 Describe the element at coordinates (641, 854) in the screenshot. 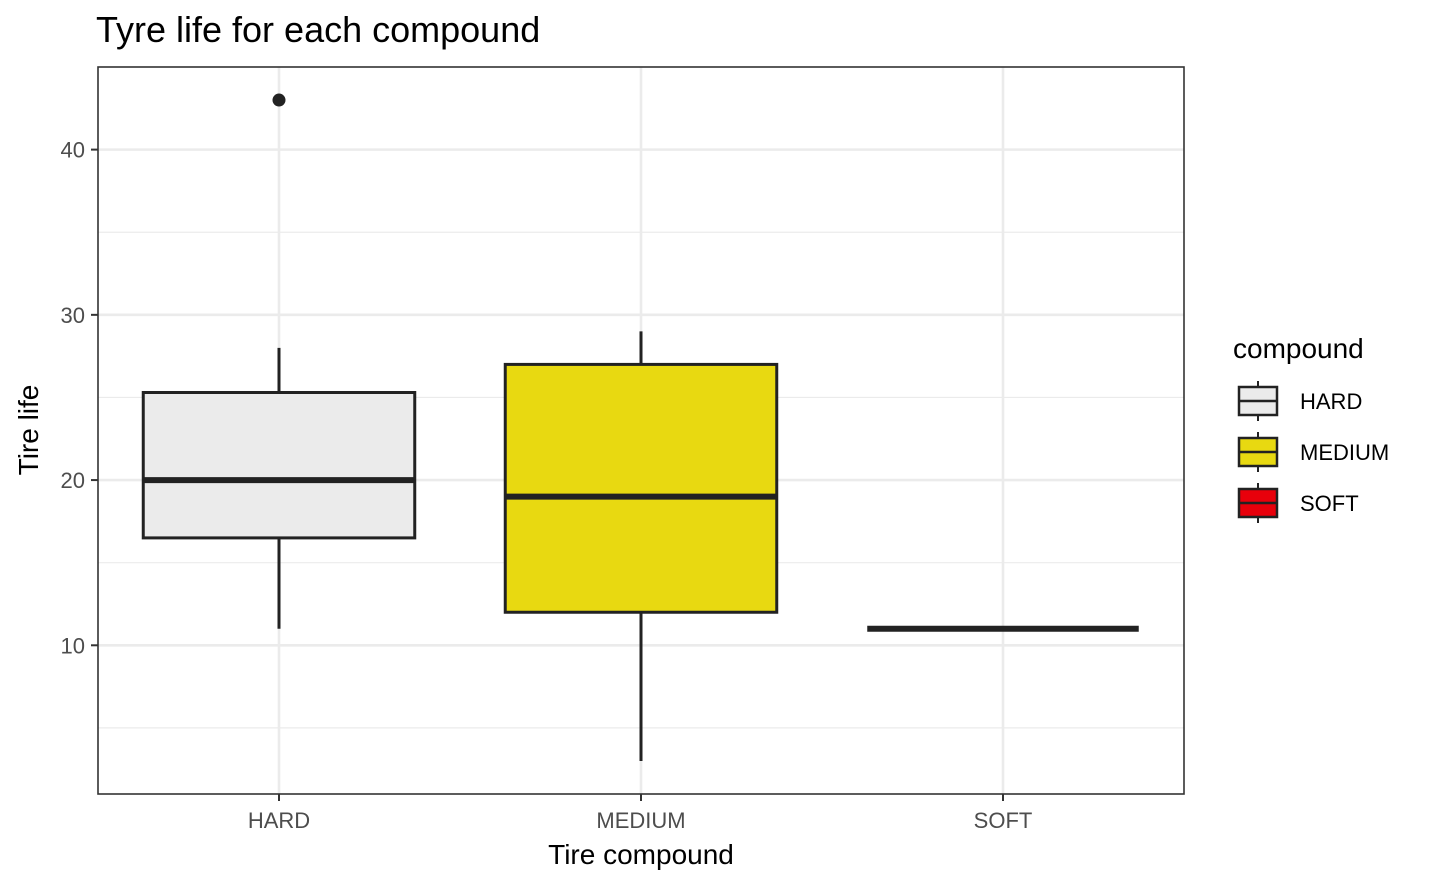

I see `x-axis-title: Tire compound` at that location.